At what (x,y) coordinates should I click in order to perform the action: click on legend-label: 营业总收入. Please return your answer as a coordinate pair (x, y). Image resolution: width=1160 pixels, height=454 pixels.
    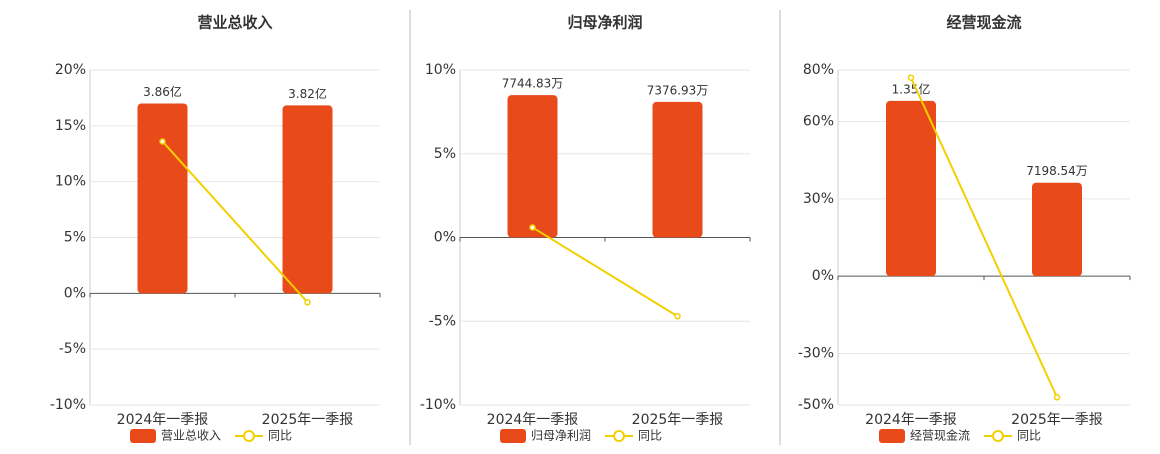
    Looking at the image, I should click on (191, 436).